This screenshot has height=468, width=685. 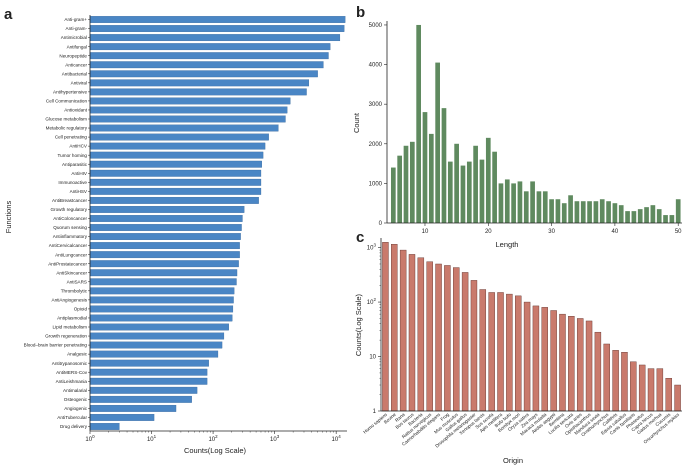 I want to click on bar-AntiBreastcancer, so click(x=174, y=200).